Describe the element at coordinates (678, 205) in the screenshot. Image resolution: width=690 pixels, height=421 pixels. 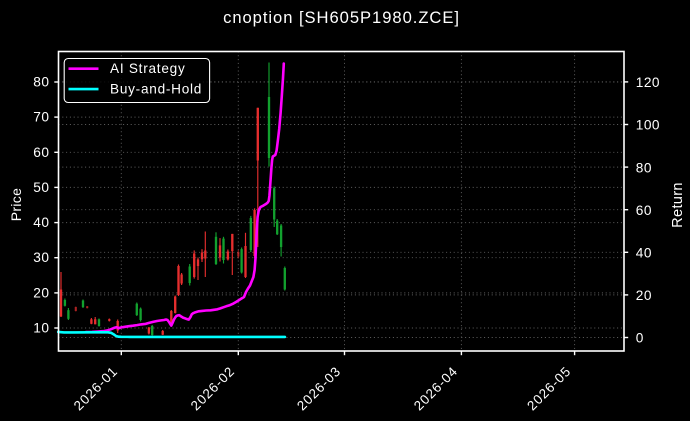
I see `svg-text: Return` at that location.